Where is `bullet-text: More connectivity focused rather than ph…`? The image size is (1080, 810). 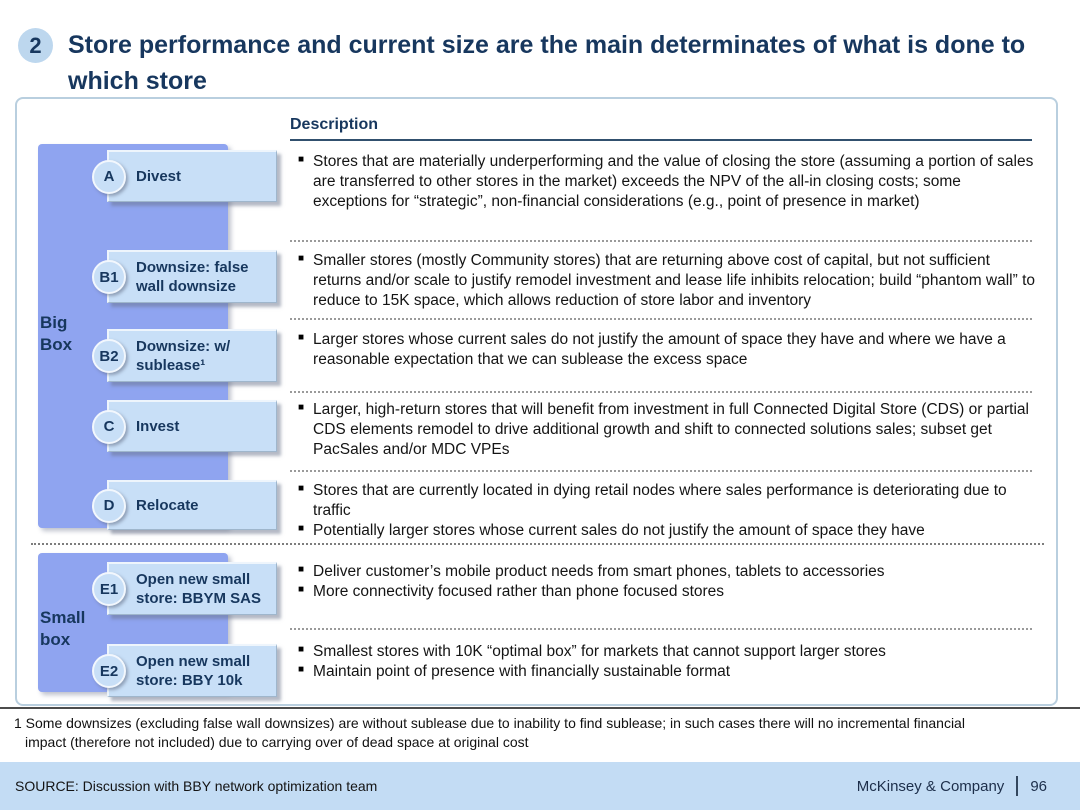
bullet-text: More connectivity focused rather than ph… is located at coordinates (519, 591).